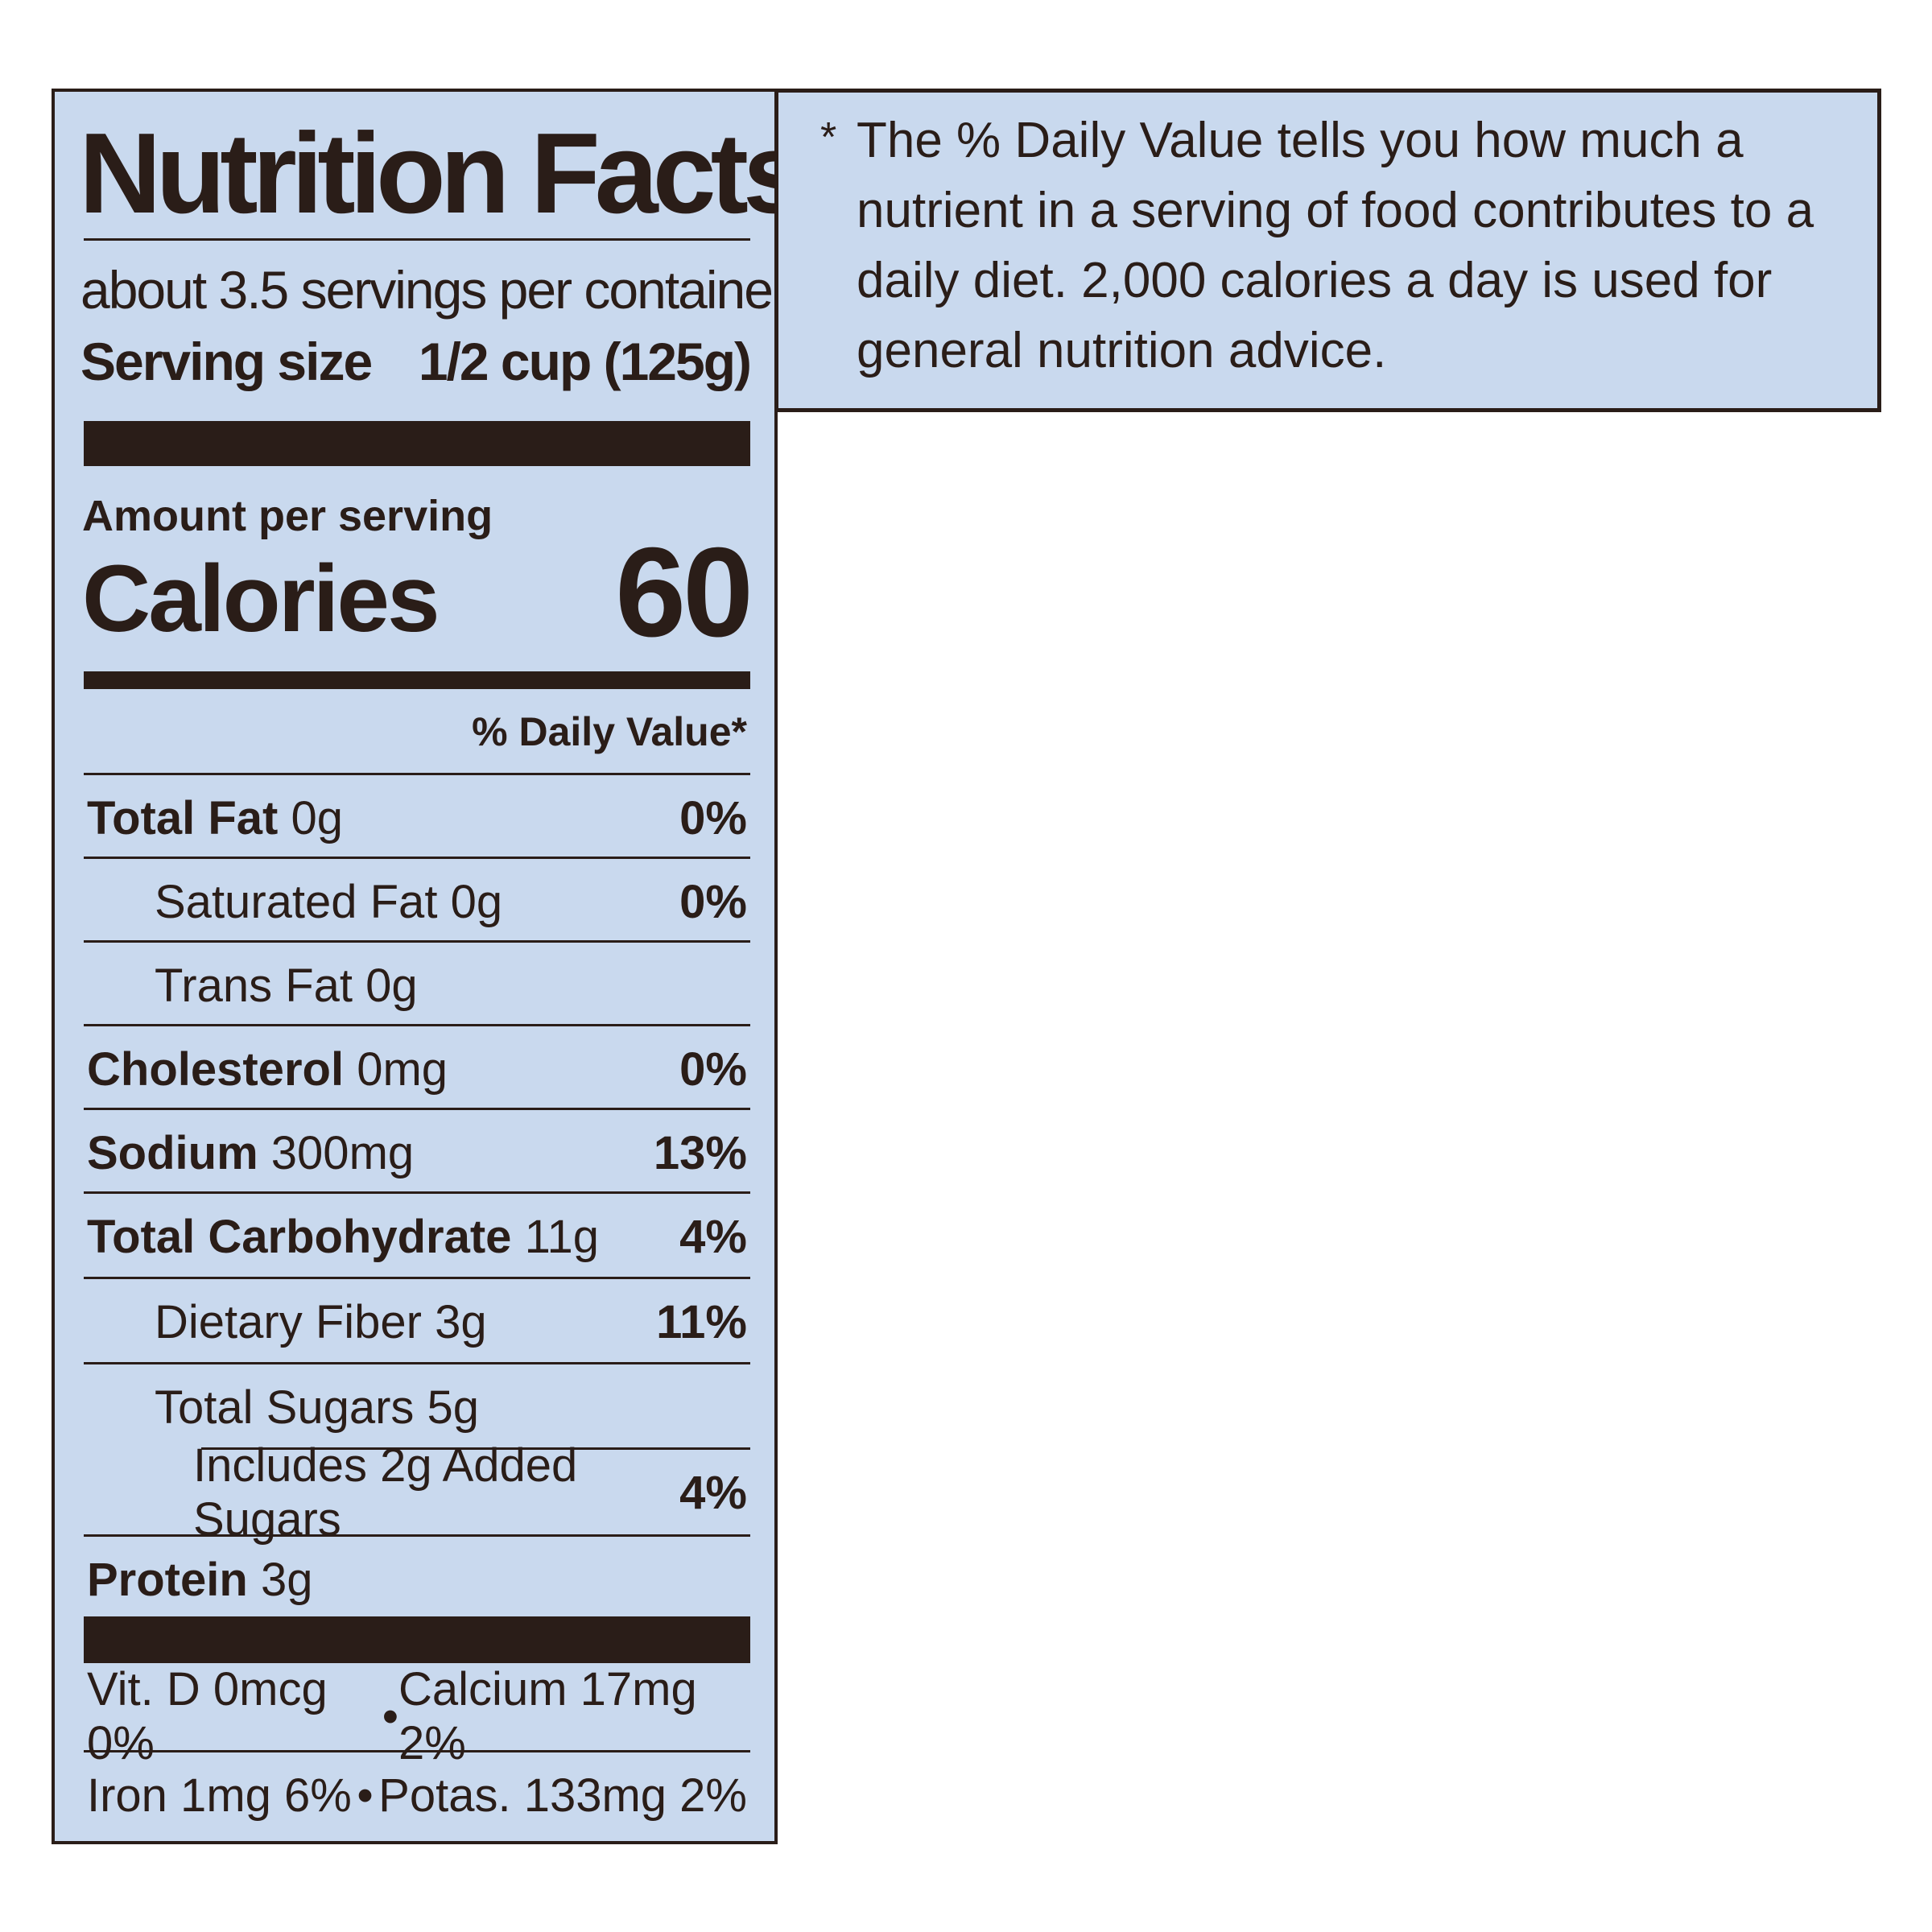  What do you see at coordinates (288, 1321) in the screenshot?
I see `nutrient-name: Dietary Fiber` at bounding box center [288, 1321].